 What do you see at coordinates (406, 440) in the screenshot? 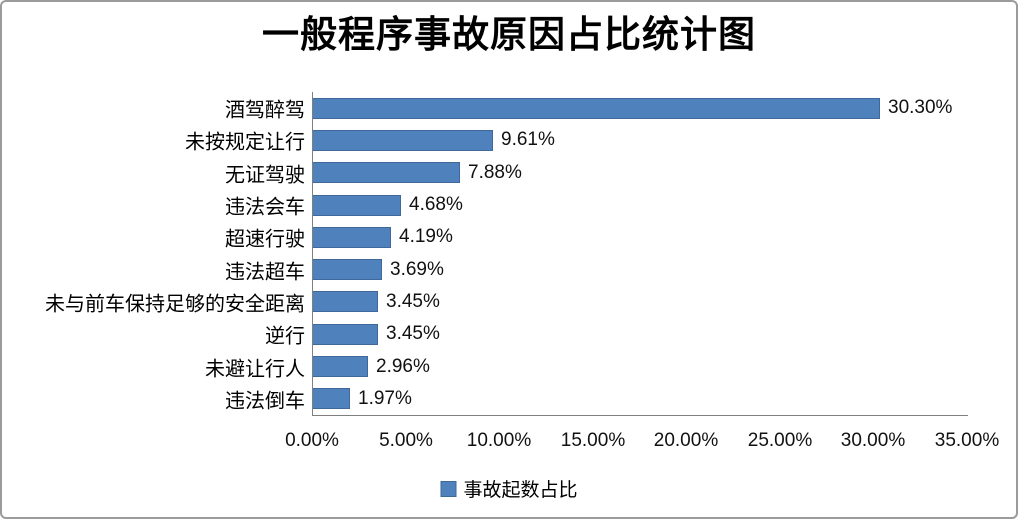
I see `x-axis-tick-label: 5.00%` at bounding box center [406, 440].